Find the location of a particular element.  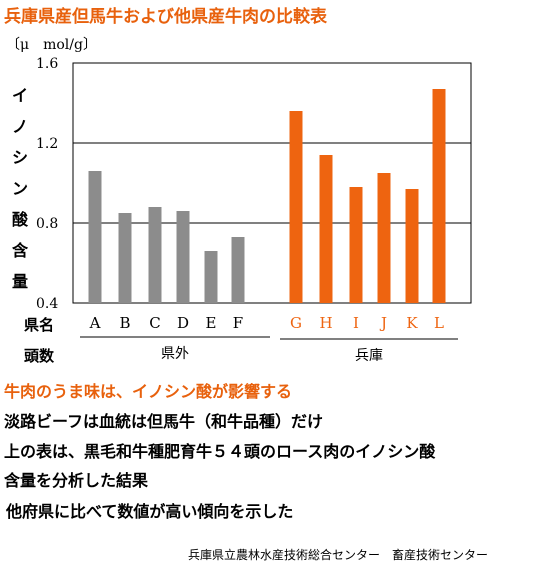

x-tick-label: G is located at coordinates (296, 323).